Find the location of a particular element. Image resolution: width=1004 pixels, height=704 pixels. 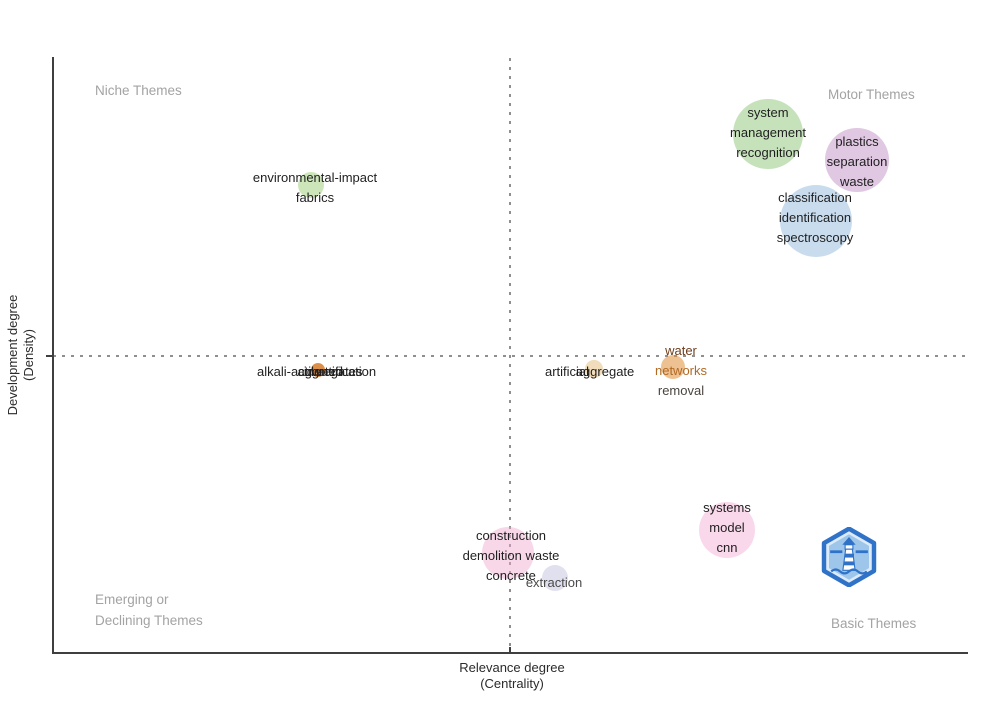

cluster-label-line: spectroscopy is located at coordinates (815, 237).